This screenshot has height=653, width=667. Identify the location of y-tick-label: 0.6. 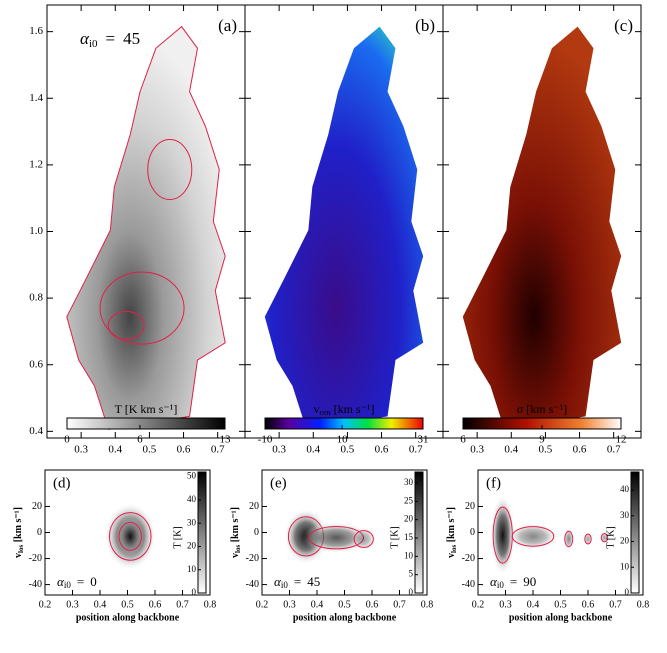
(36, 364).